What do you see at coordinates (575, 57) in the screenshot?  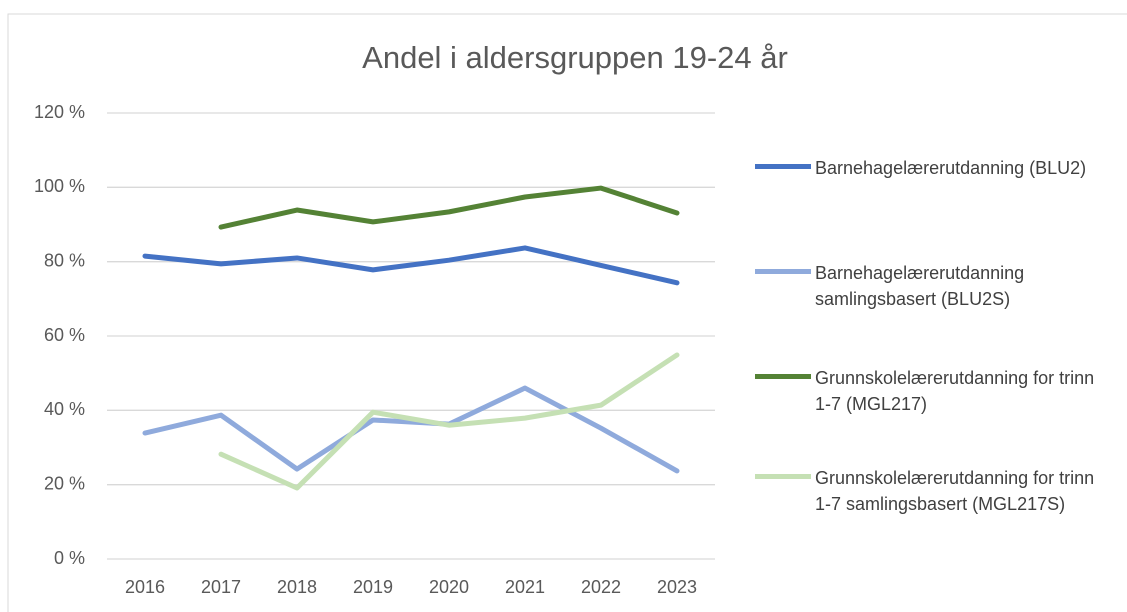 I see `chart-title: Andel i aldersgruppen 19-24 år` at bounding box center [575, 57].